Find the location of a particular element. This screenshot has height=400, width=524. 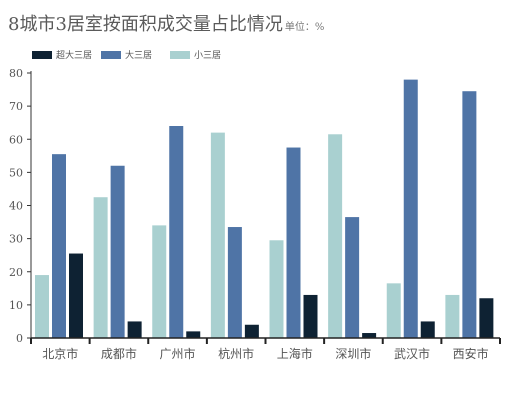

x-tick-label: 北京市 is located at coordinates (60, 353).